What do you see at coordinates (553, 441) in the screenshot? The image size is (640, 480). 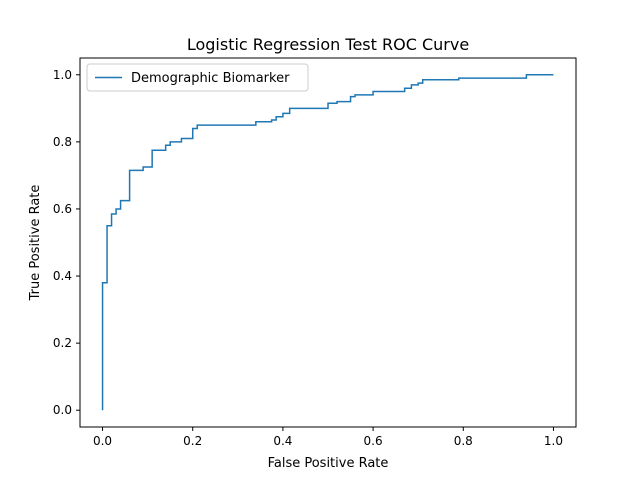 I see `x-tick-label: 1.0` at bounding box center [553, 441].